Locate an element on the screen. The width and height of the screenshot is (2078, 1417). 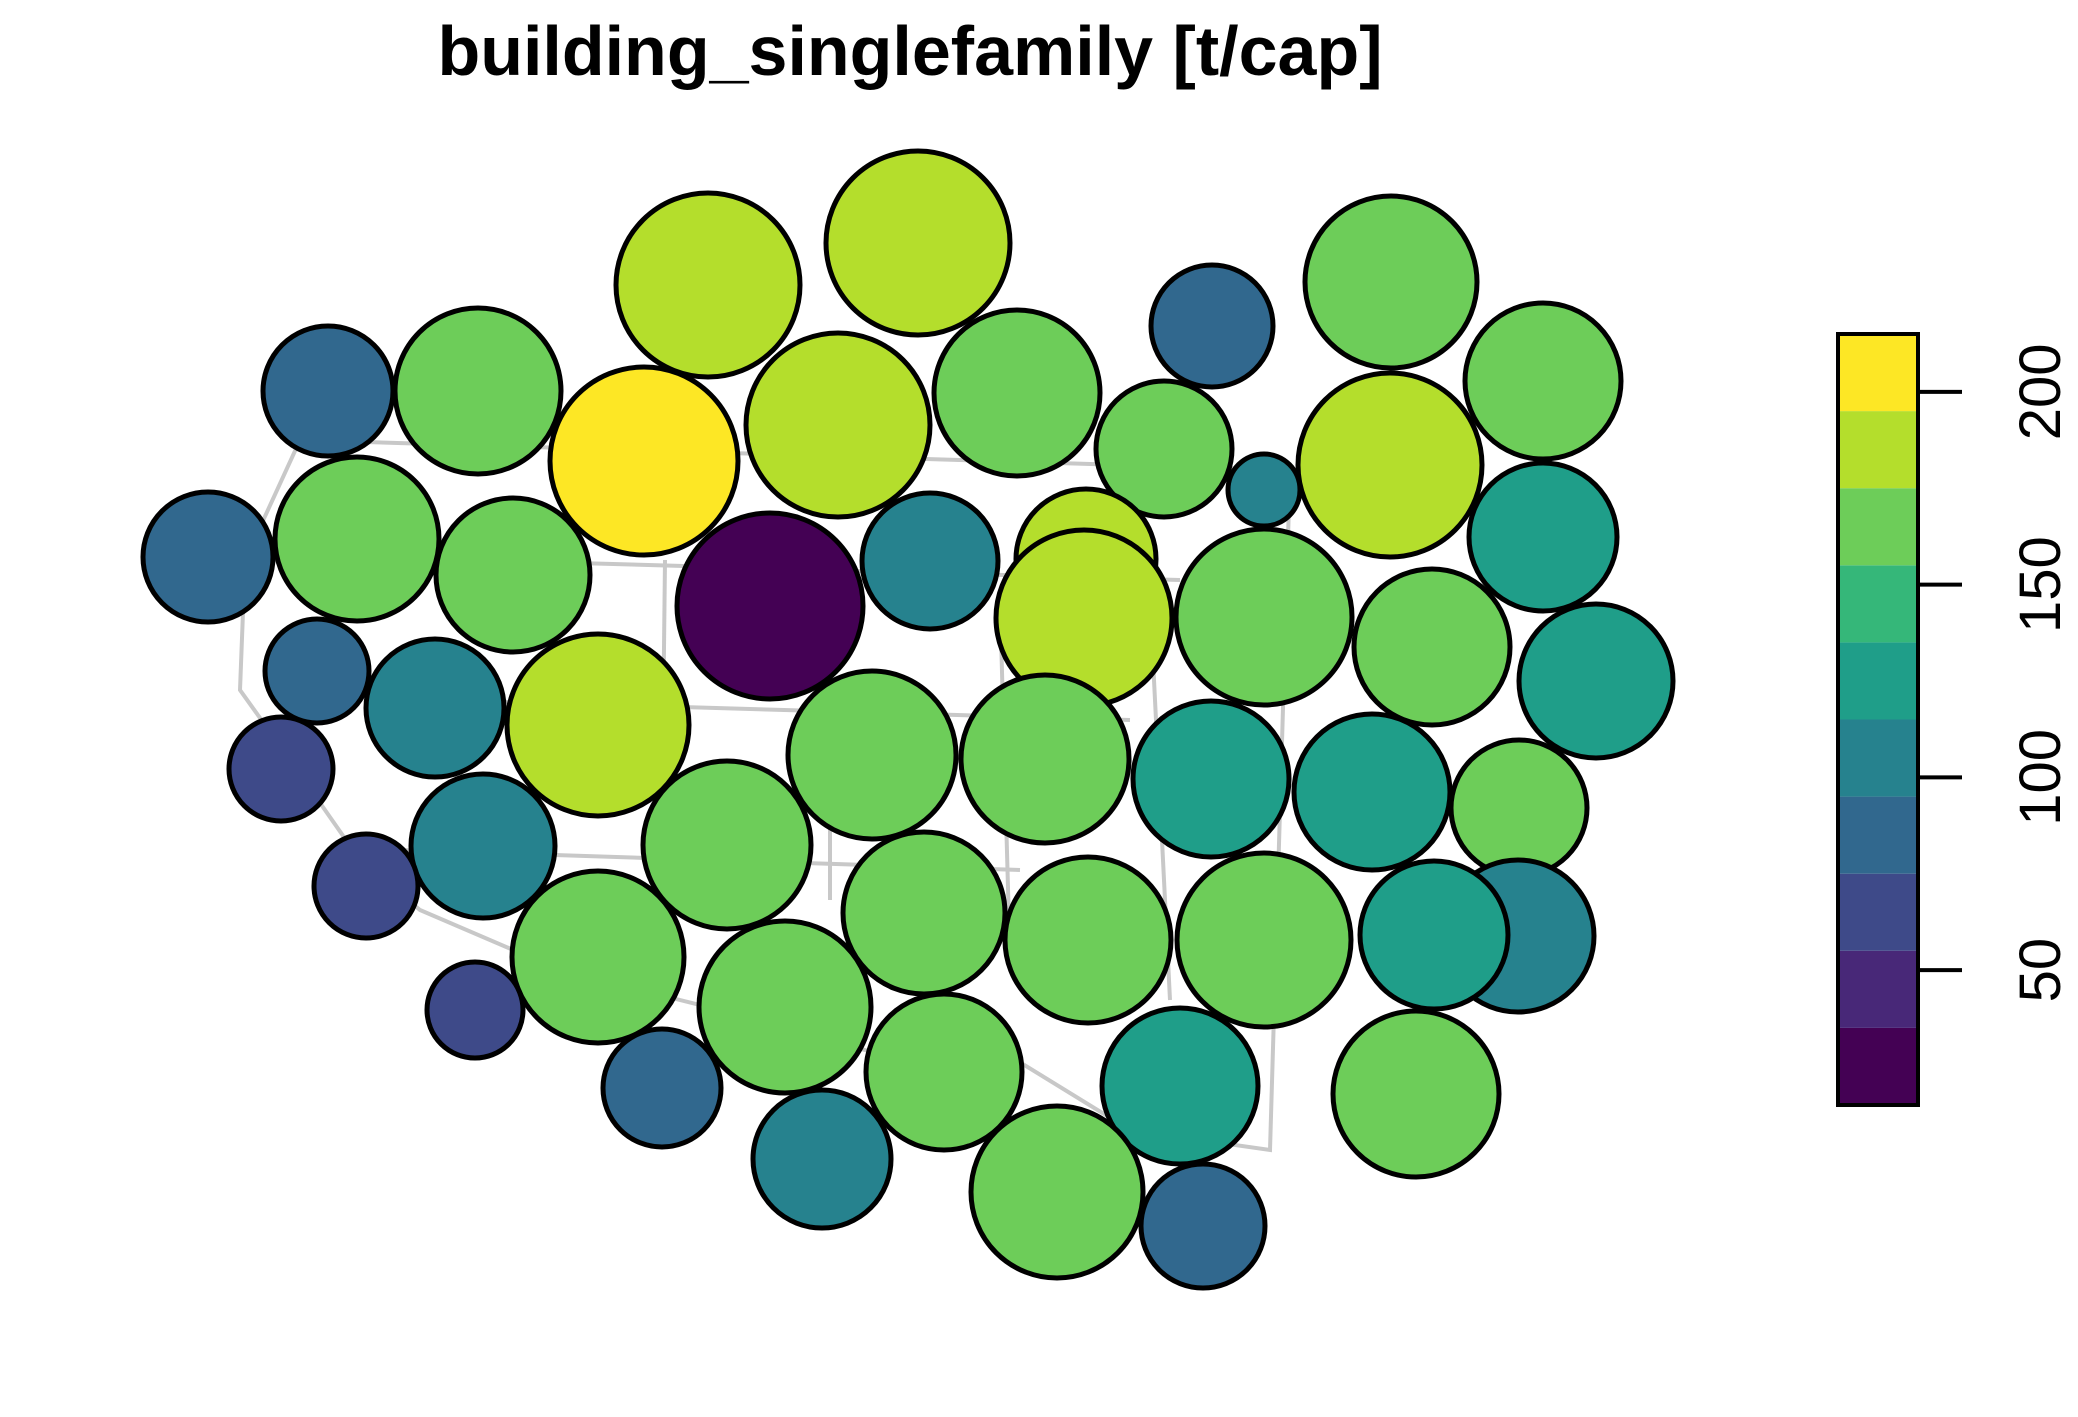
legend-tick-label: 200 is located at coordinates (2040, 391).